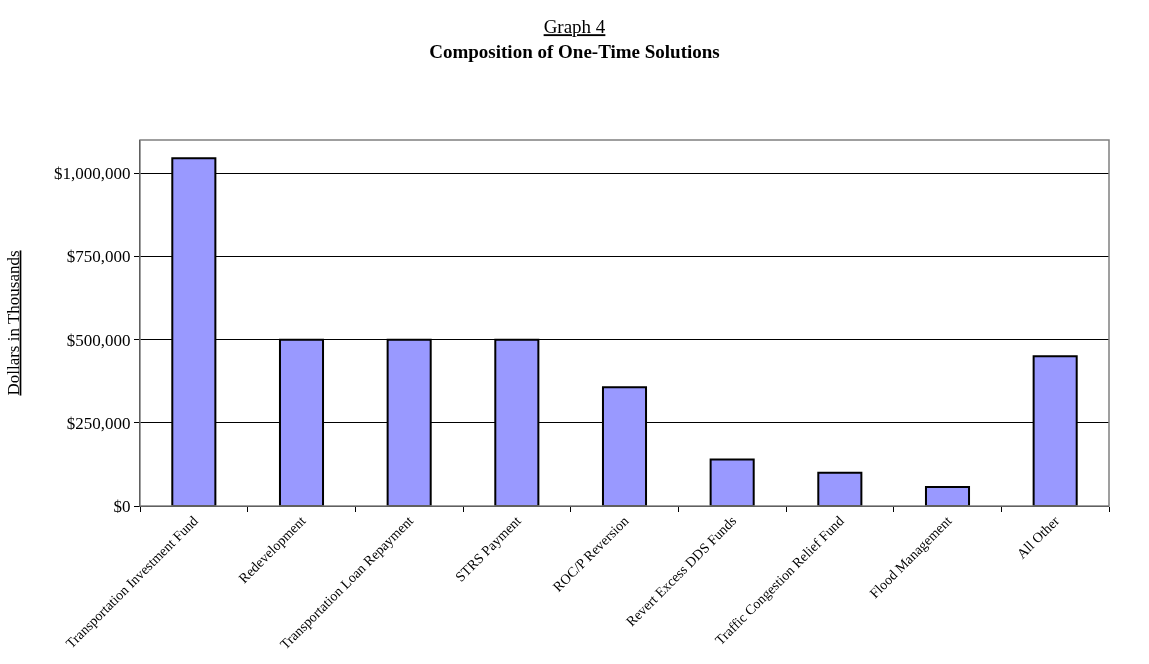 Image resolution: width=1149 pixels, height=664 pixels. I want to click on chart-subtitle: Composition of One-Time Solutions, so click(574, 51).